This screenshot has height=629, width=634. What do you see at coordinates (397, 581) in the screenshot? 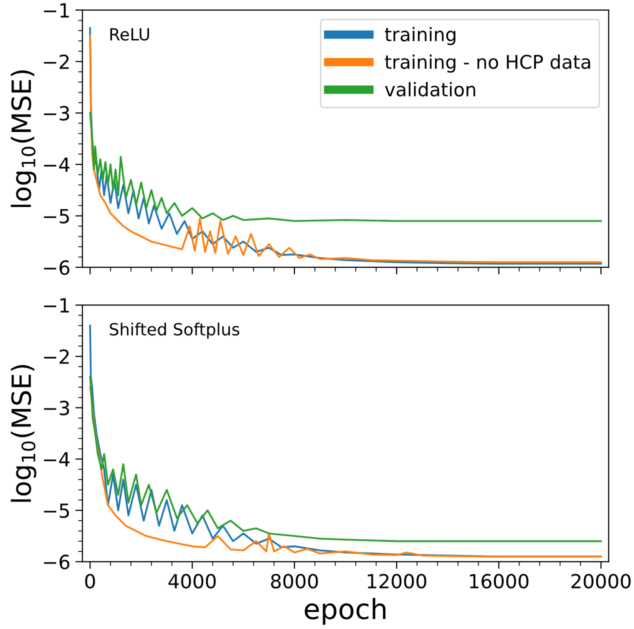
I see `x-tick-label: 12000` at bounding box center [397, 581].